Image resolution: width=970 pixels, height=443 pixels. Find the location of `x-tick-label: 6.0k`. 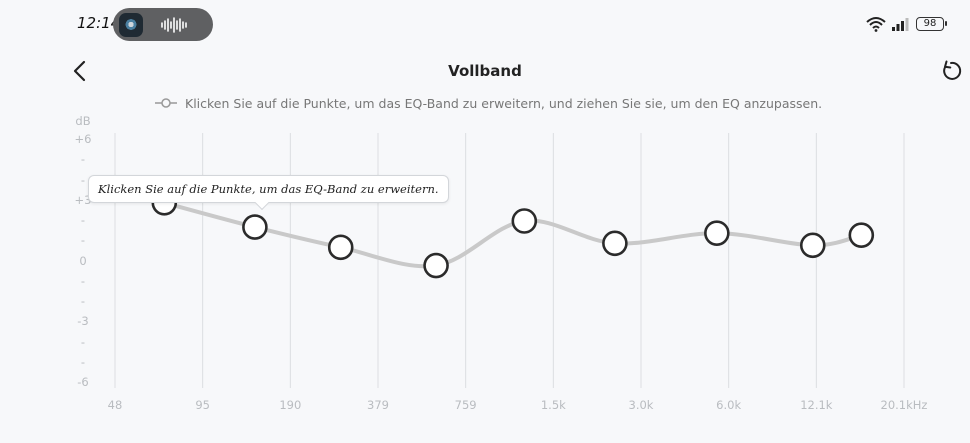

x-tick-label: 6.0k is located at coordinates (729, 405).